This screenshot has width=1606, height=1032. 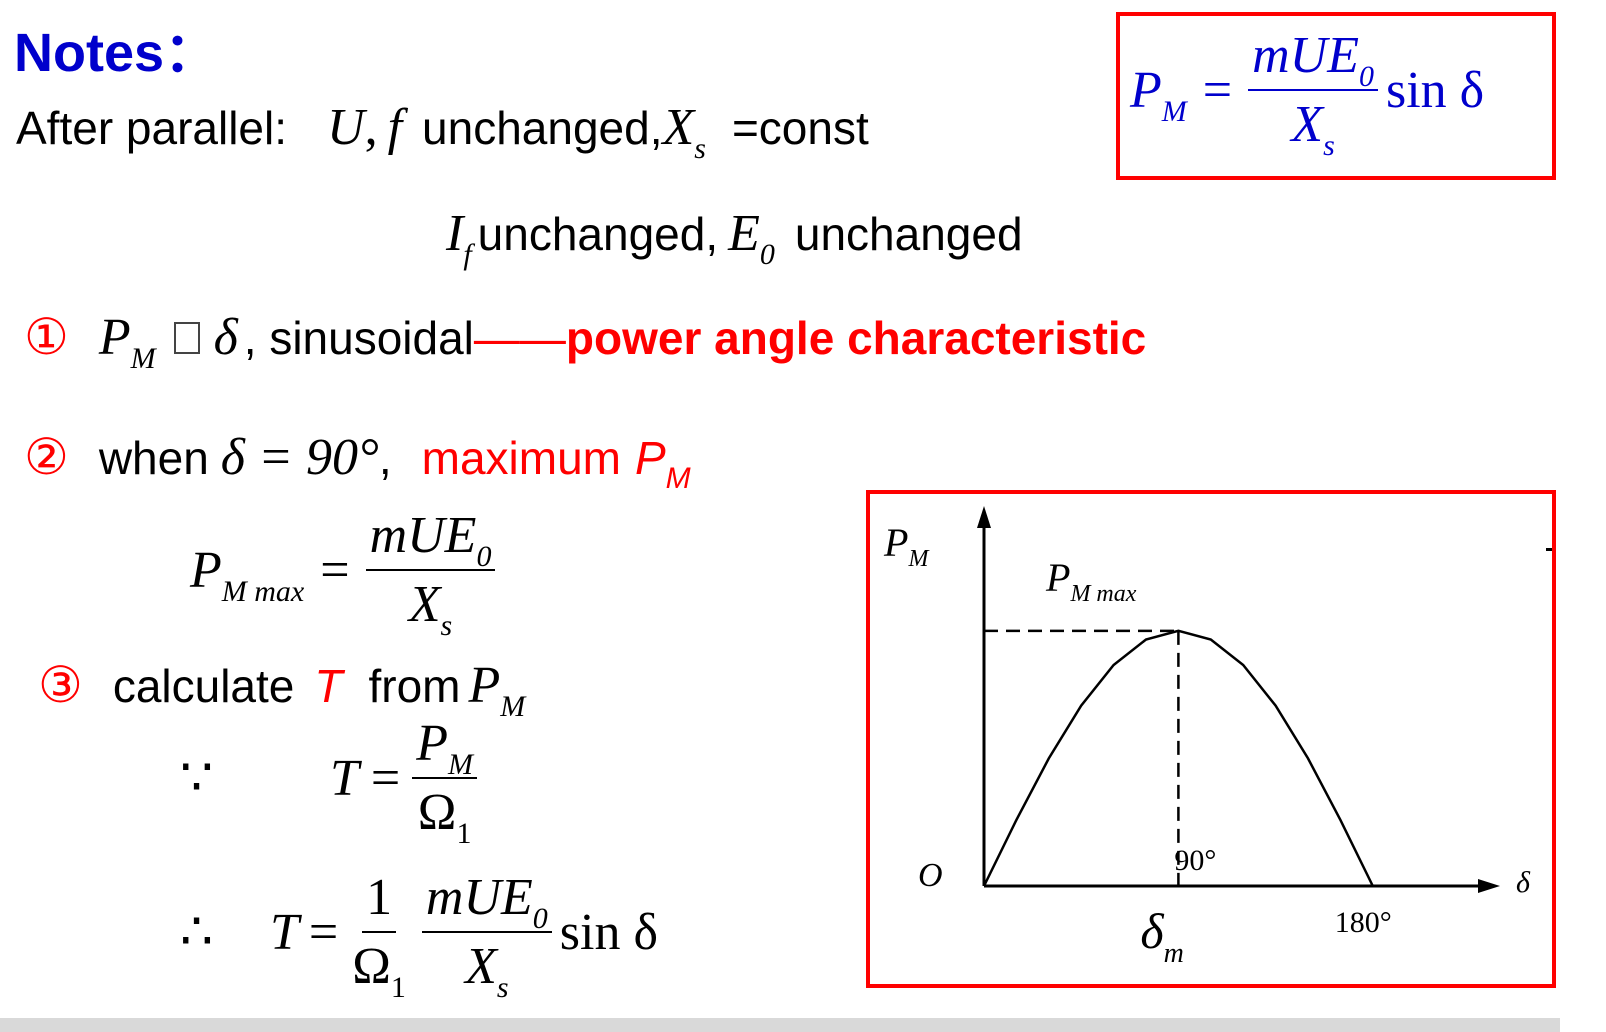 What do you see at coordinates (1523, 882) in the screenshot?
I see `x-axis-label: δ` at bounding box center [1523, 882].